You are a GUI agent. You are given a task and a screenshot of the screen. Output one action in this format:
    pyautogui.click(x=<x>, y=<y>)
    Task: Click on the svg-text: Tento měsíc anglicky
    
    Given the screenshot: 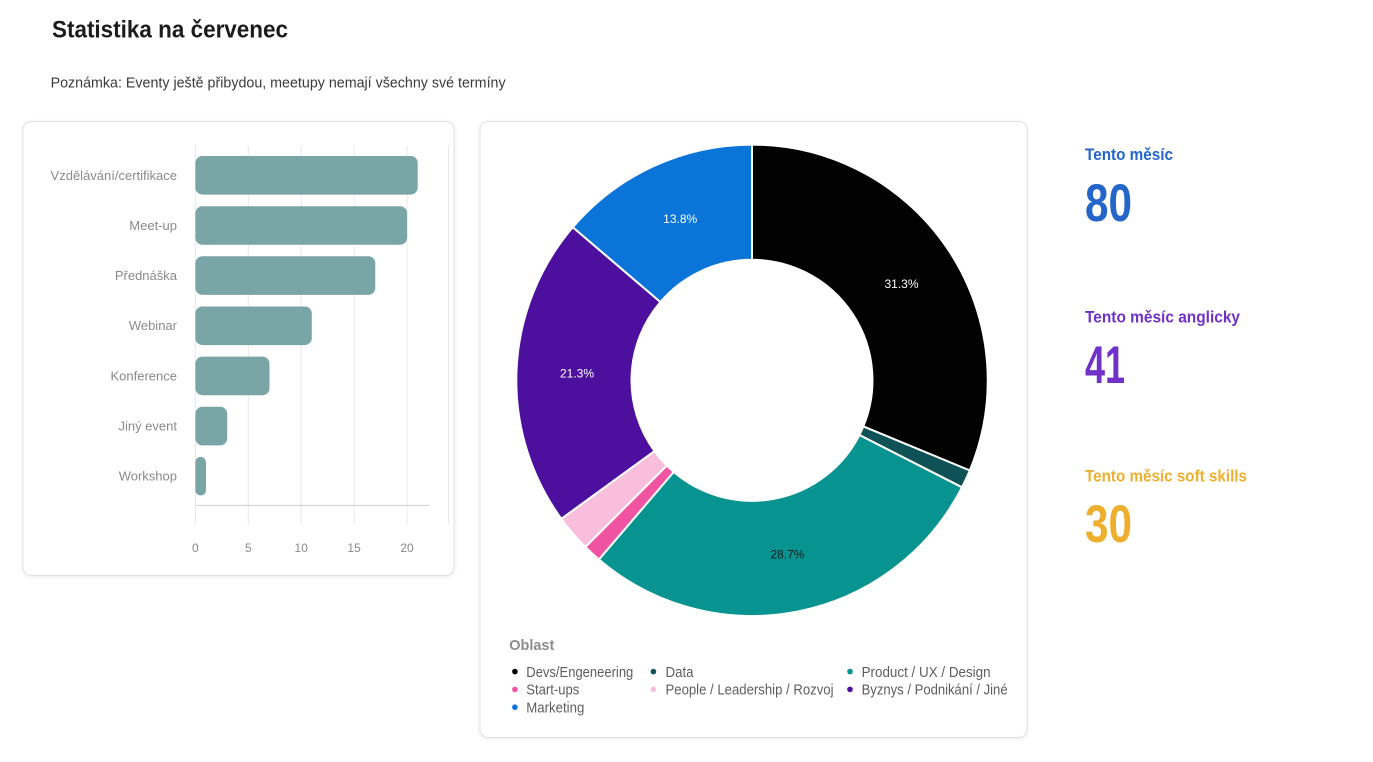 What is the action you would take?
    pyautogui.click(x=1162, y=316)
    